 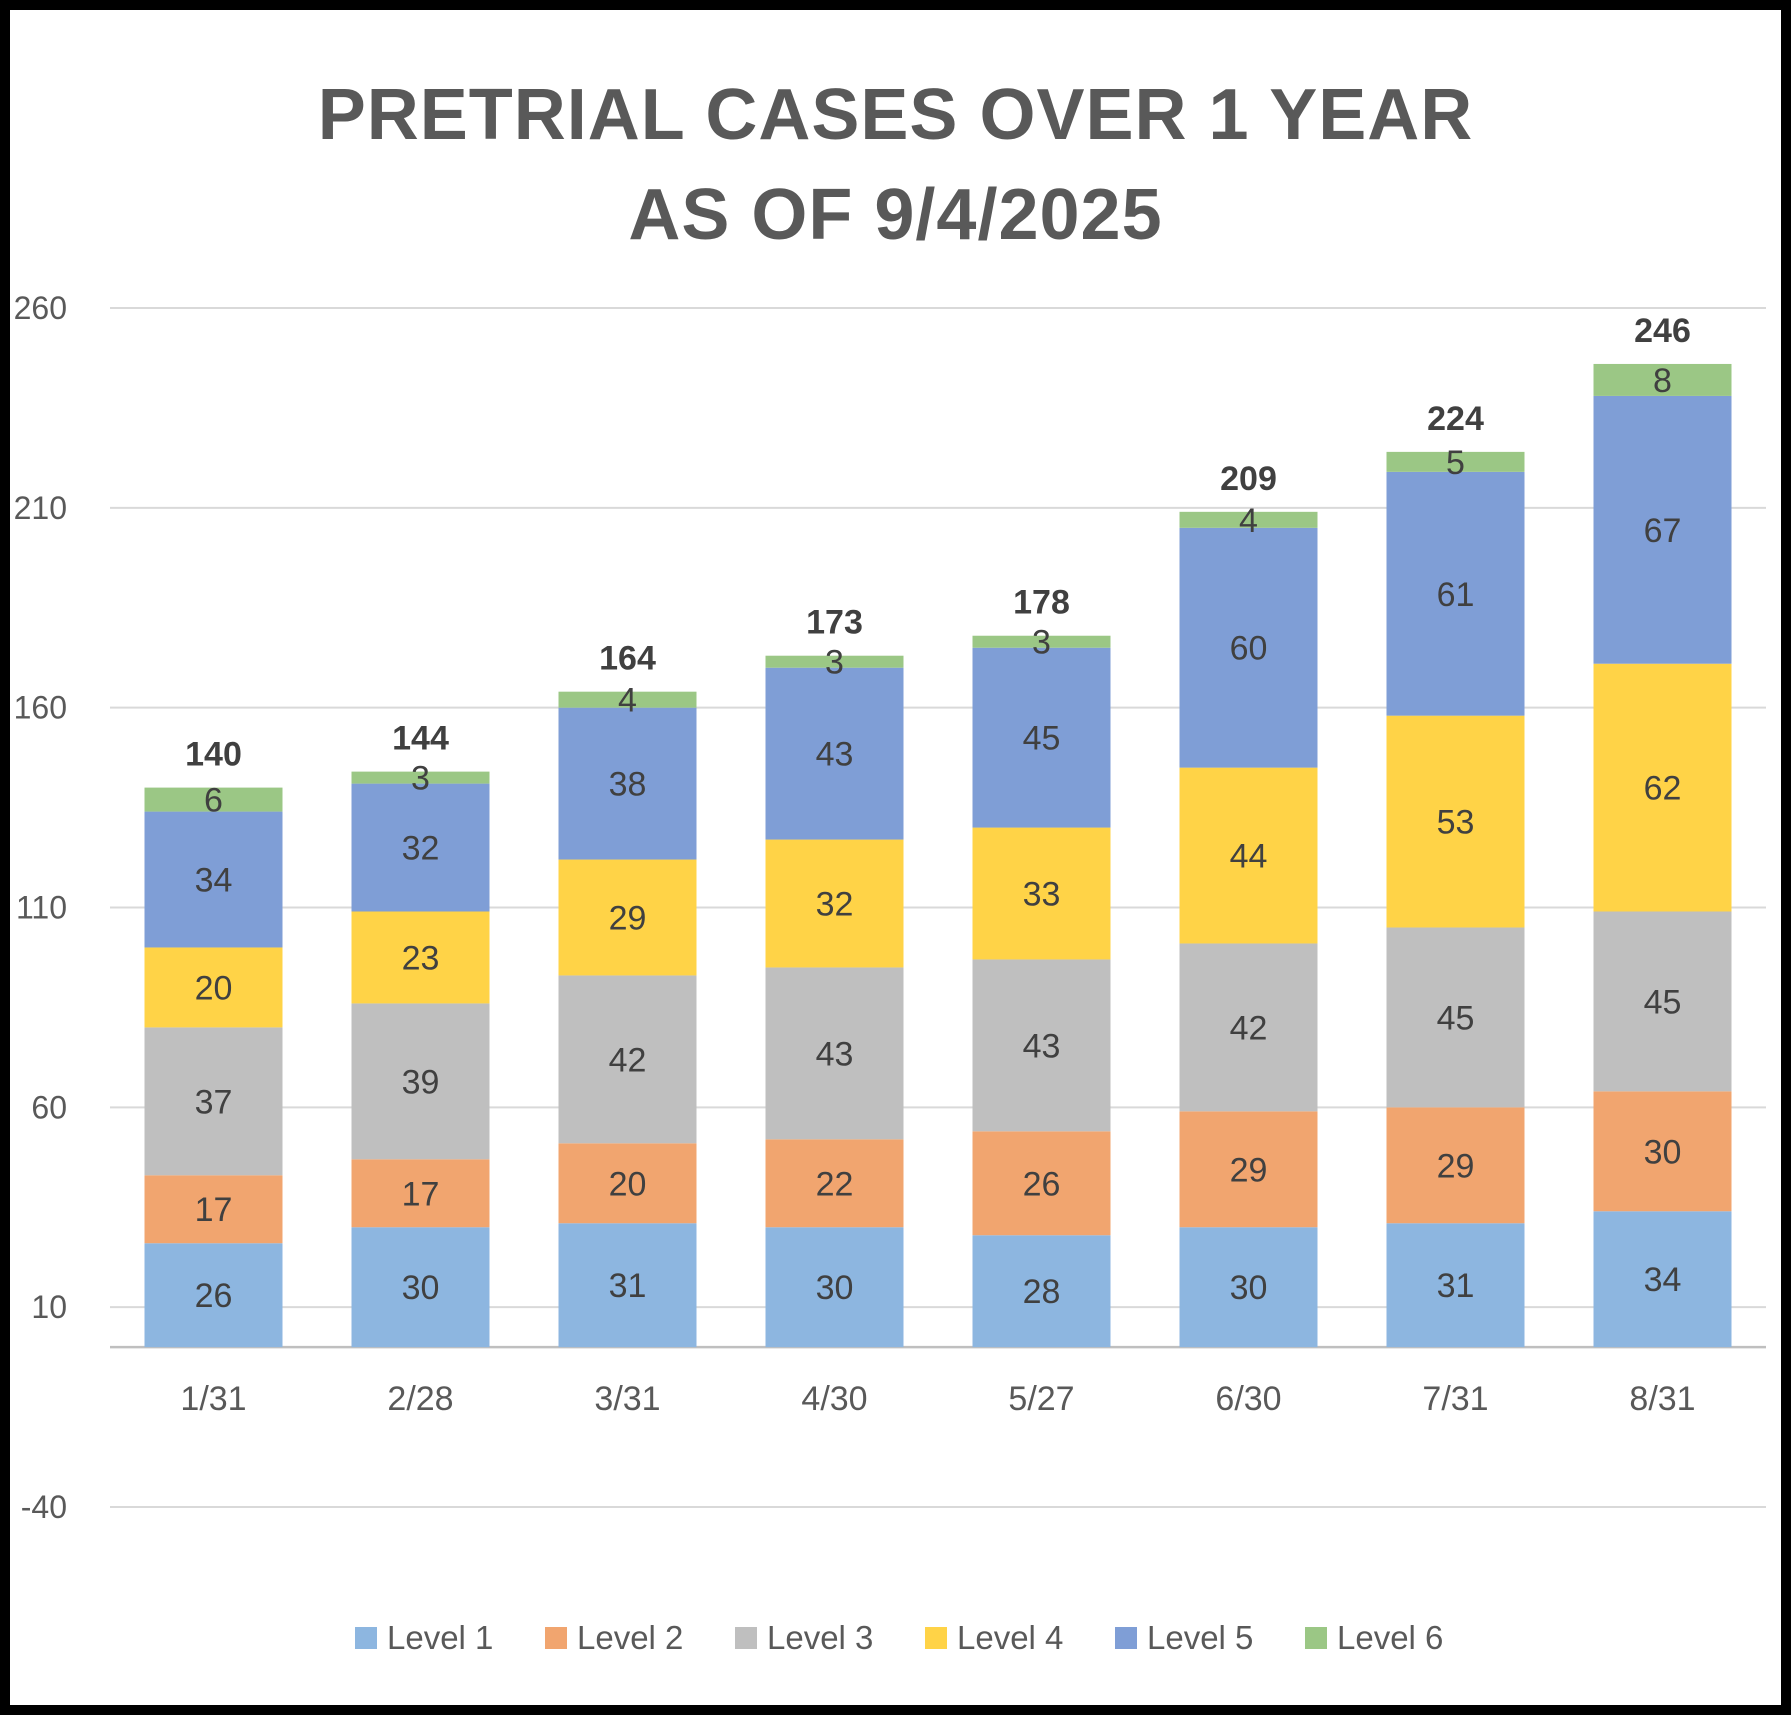 I want to click on total-label: 164, so click(x=627, y=659).